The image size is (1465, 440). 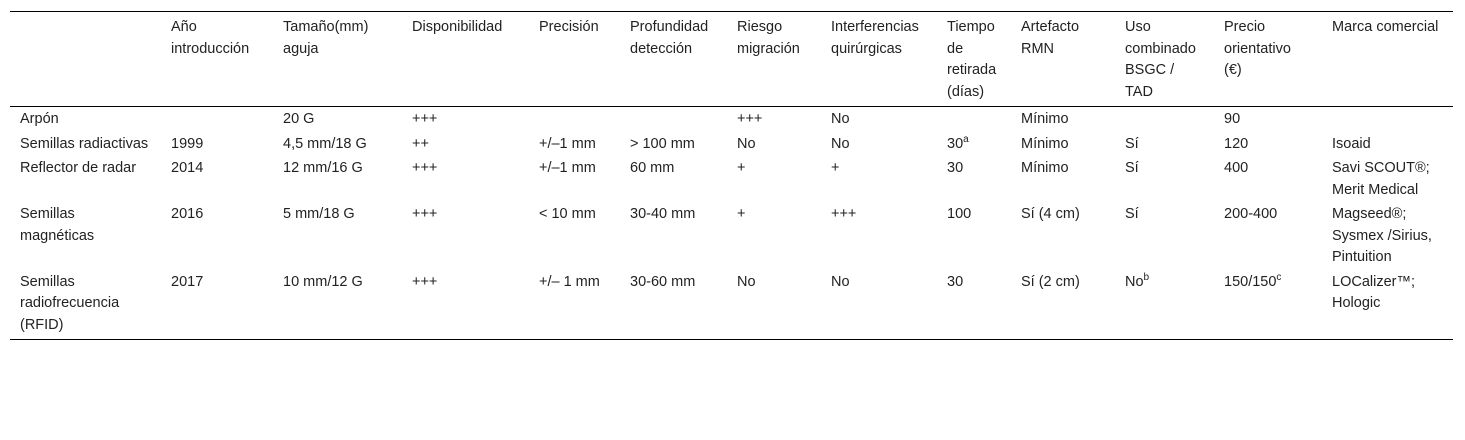 What do you see at coordinates (1236, 143) in the screenshot?
I see `table-cell: 120` at bounding box center [1236, 143].